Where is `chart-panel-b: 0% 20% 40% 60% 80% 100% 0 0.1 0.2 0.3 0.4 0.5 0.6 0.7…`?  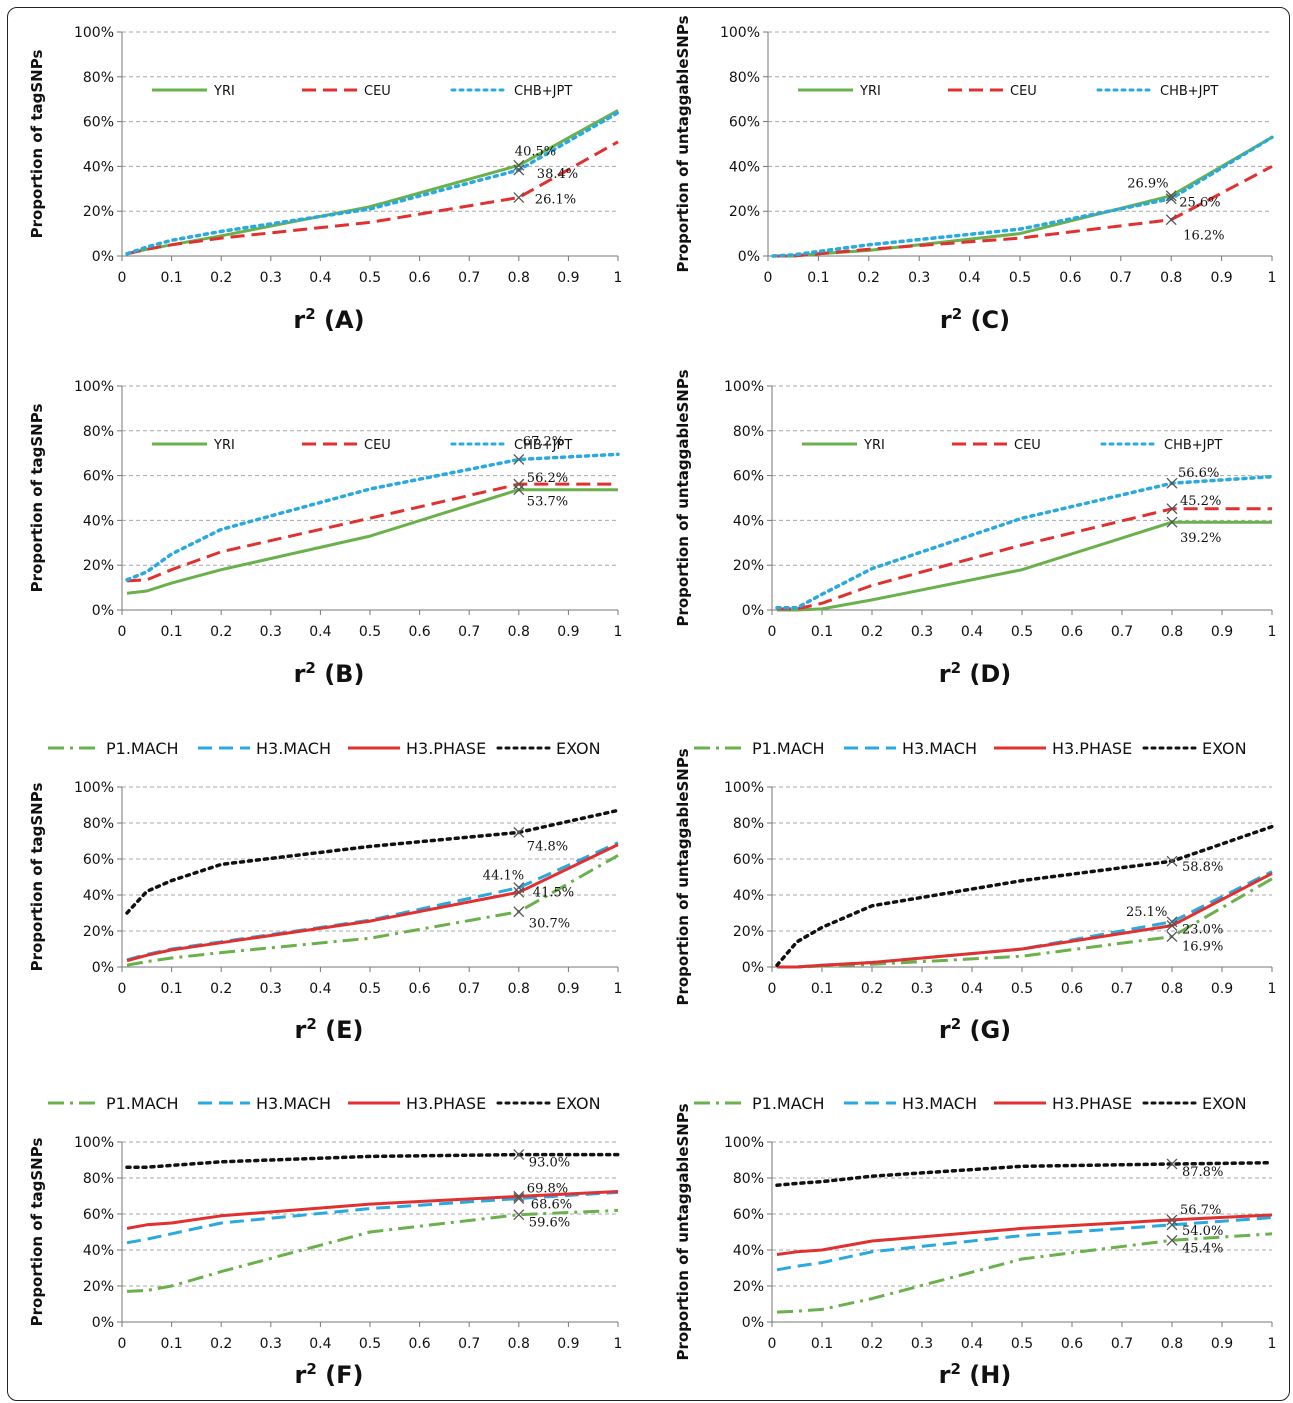 chart-panel-b: 0% 20% 40% 60% 80% 100% 0 0.1 0.2 0.3 0.4 0.5 0.6 0.7… is located at coordinates (329, 533).